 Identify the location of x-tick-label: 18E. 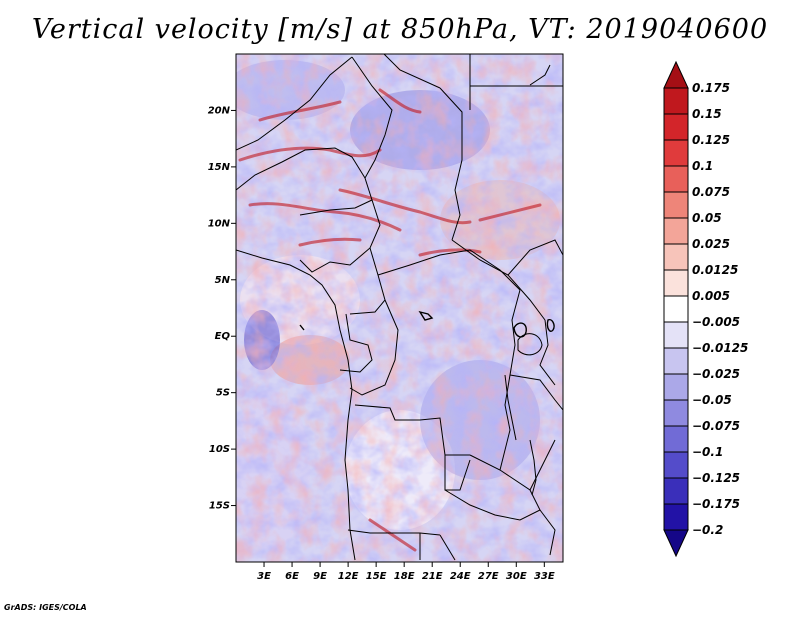
(404, 576).